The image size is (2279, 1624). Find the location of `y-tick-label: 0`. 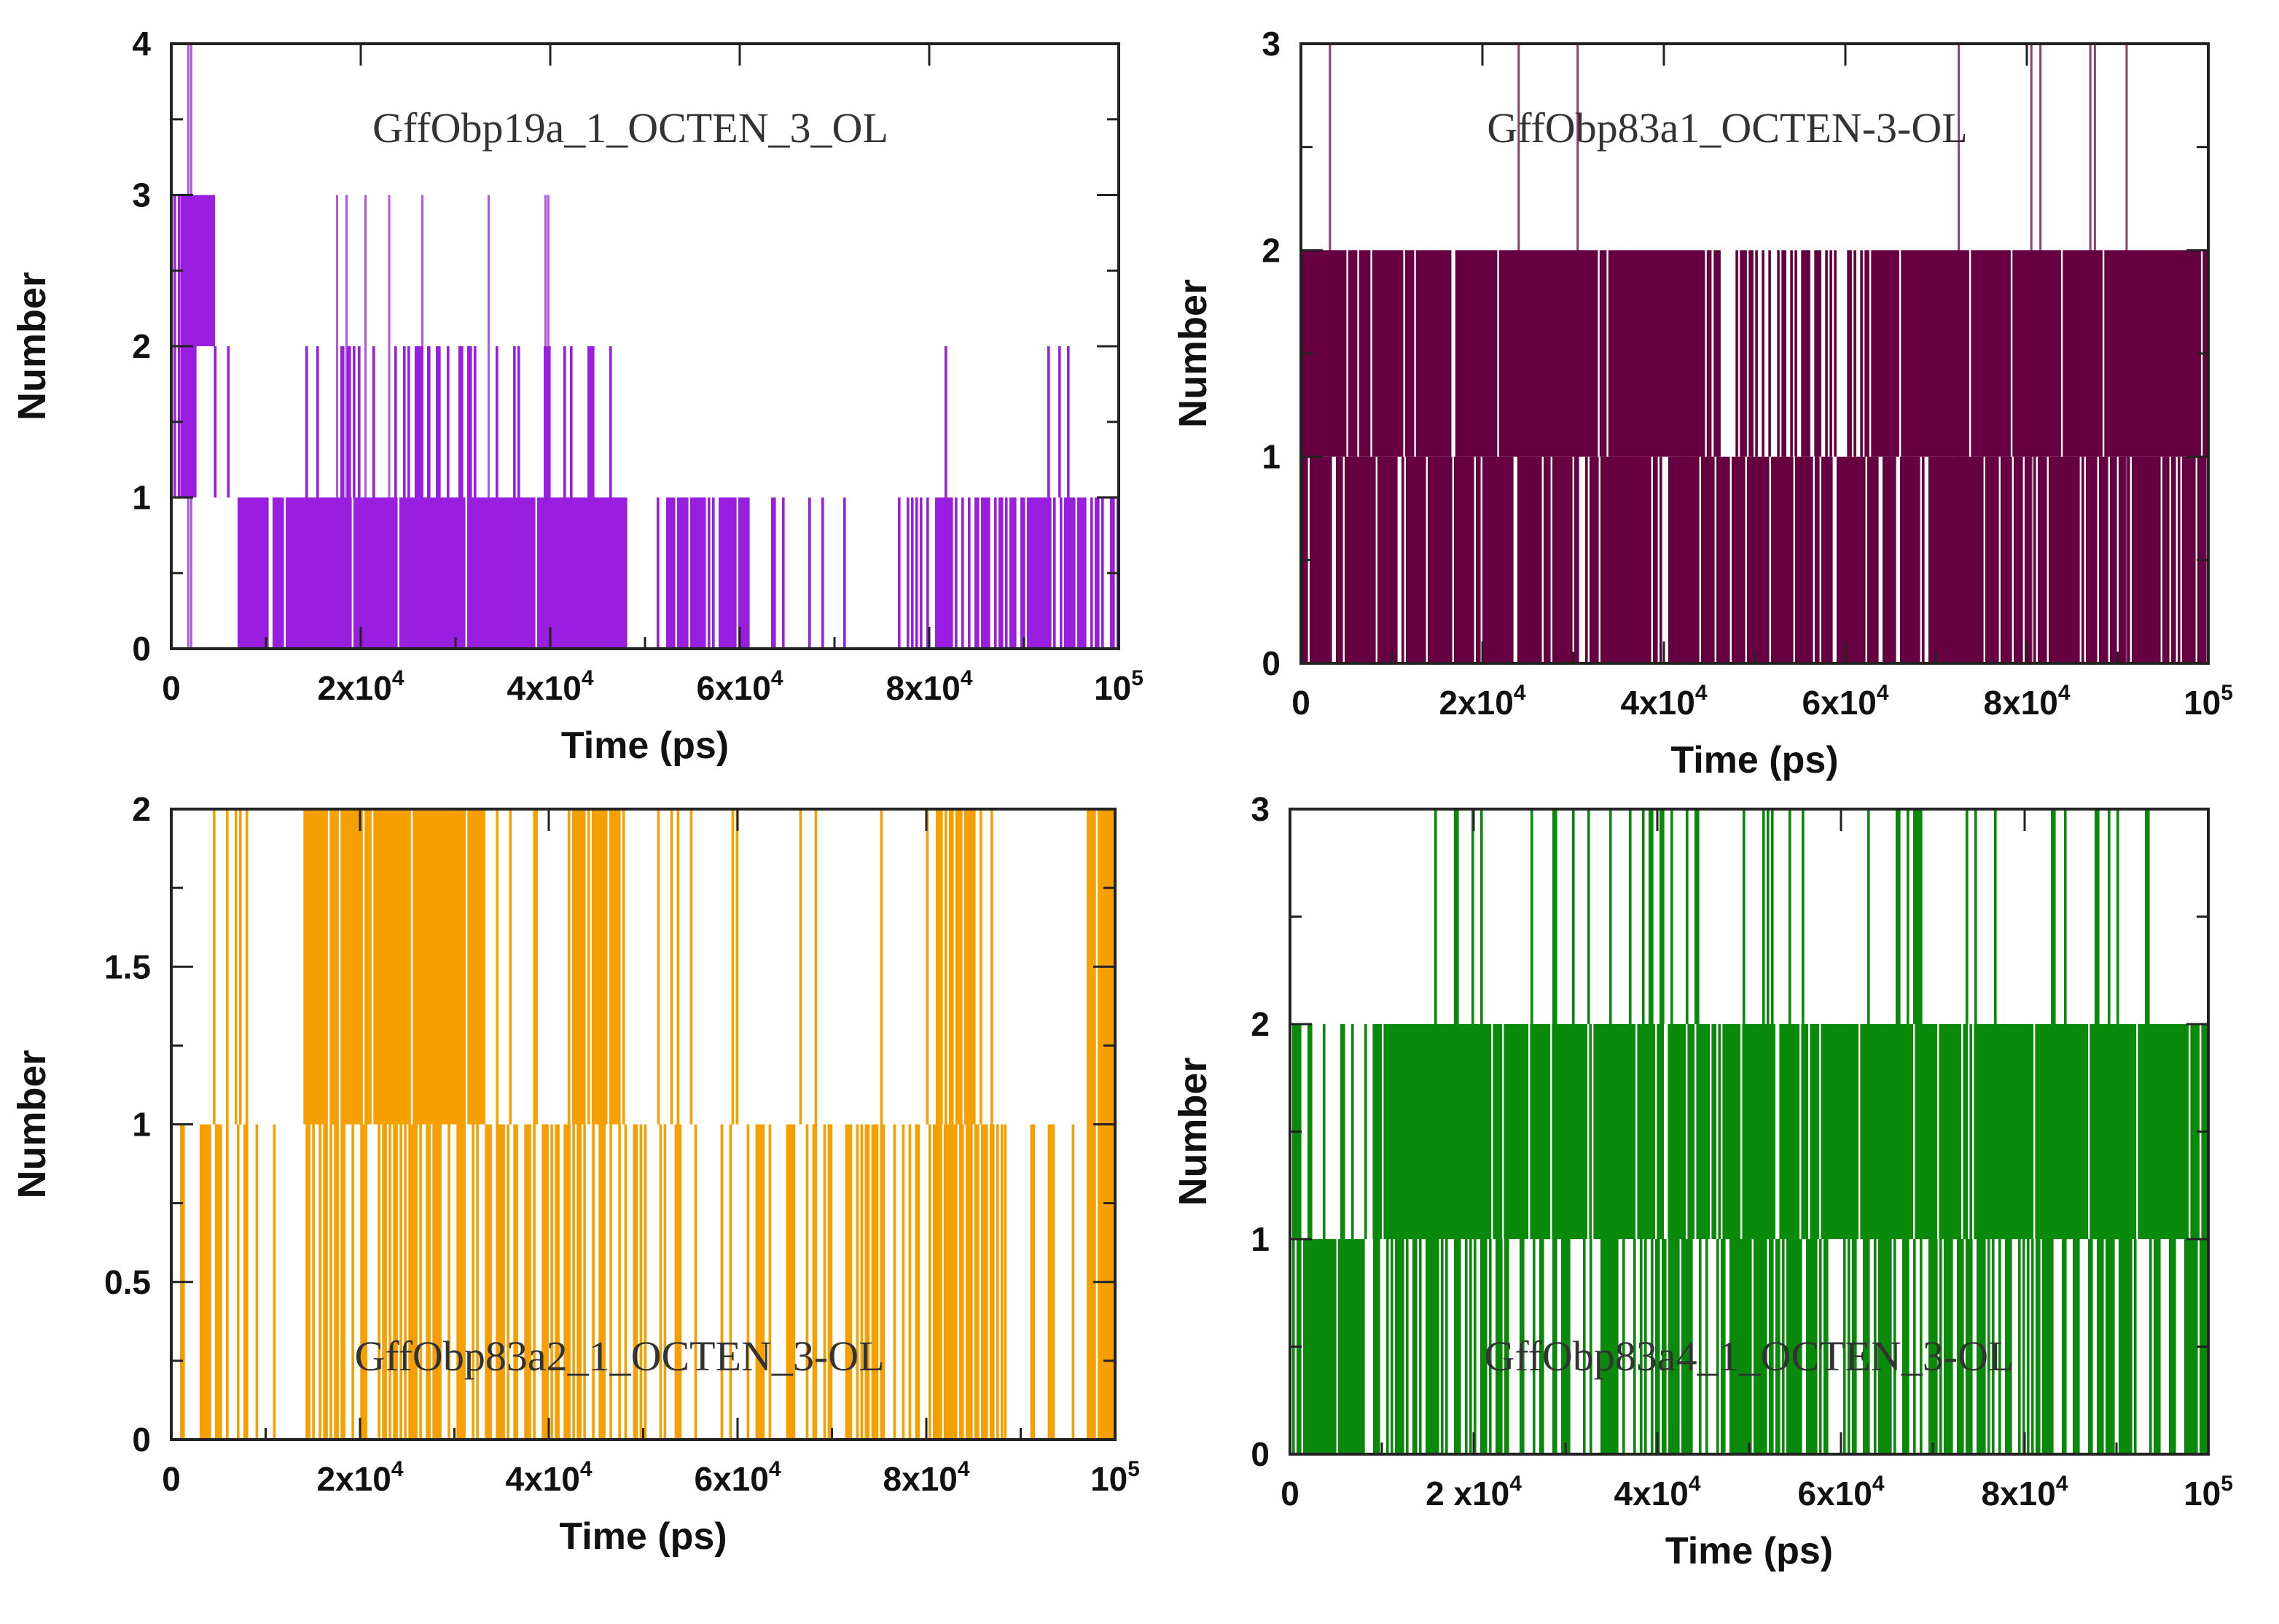

y-tick-label: 0 is located at coordinates (141, 1440).